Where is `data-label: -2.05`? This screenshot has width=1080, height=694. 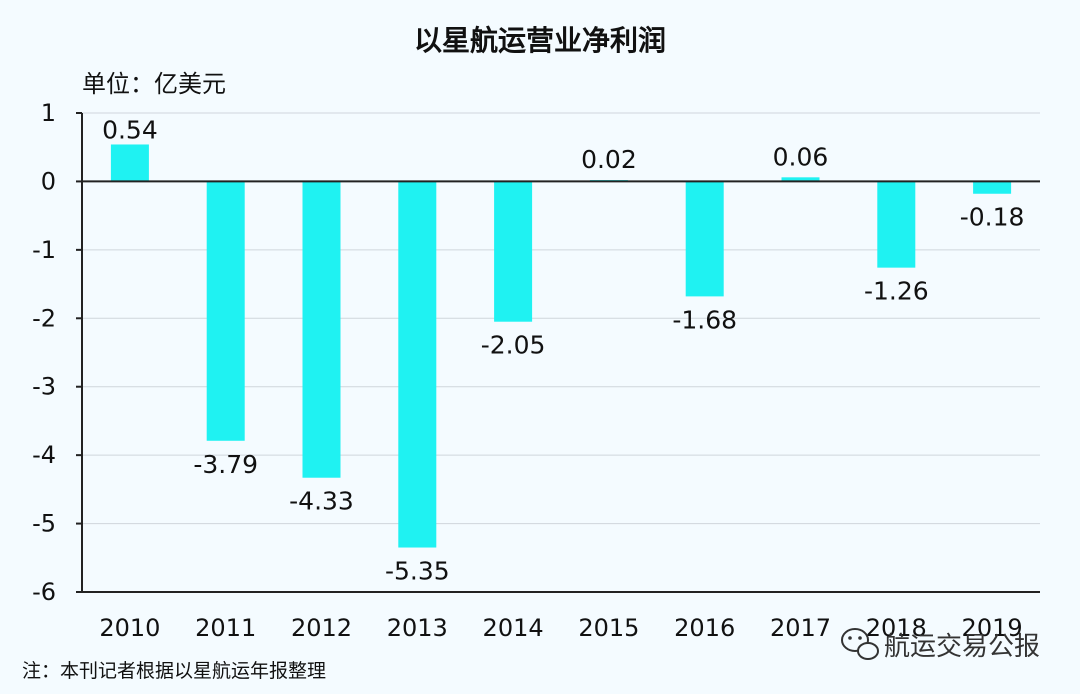 data-label: -2.05 is located at coordinates (513, 345).